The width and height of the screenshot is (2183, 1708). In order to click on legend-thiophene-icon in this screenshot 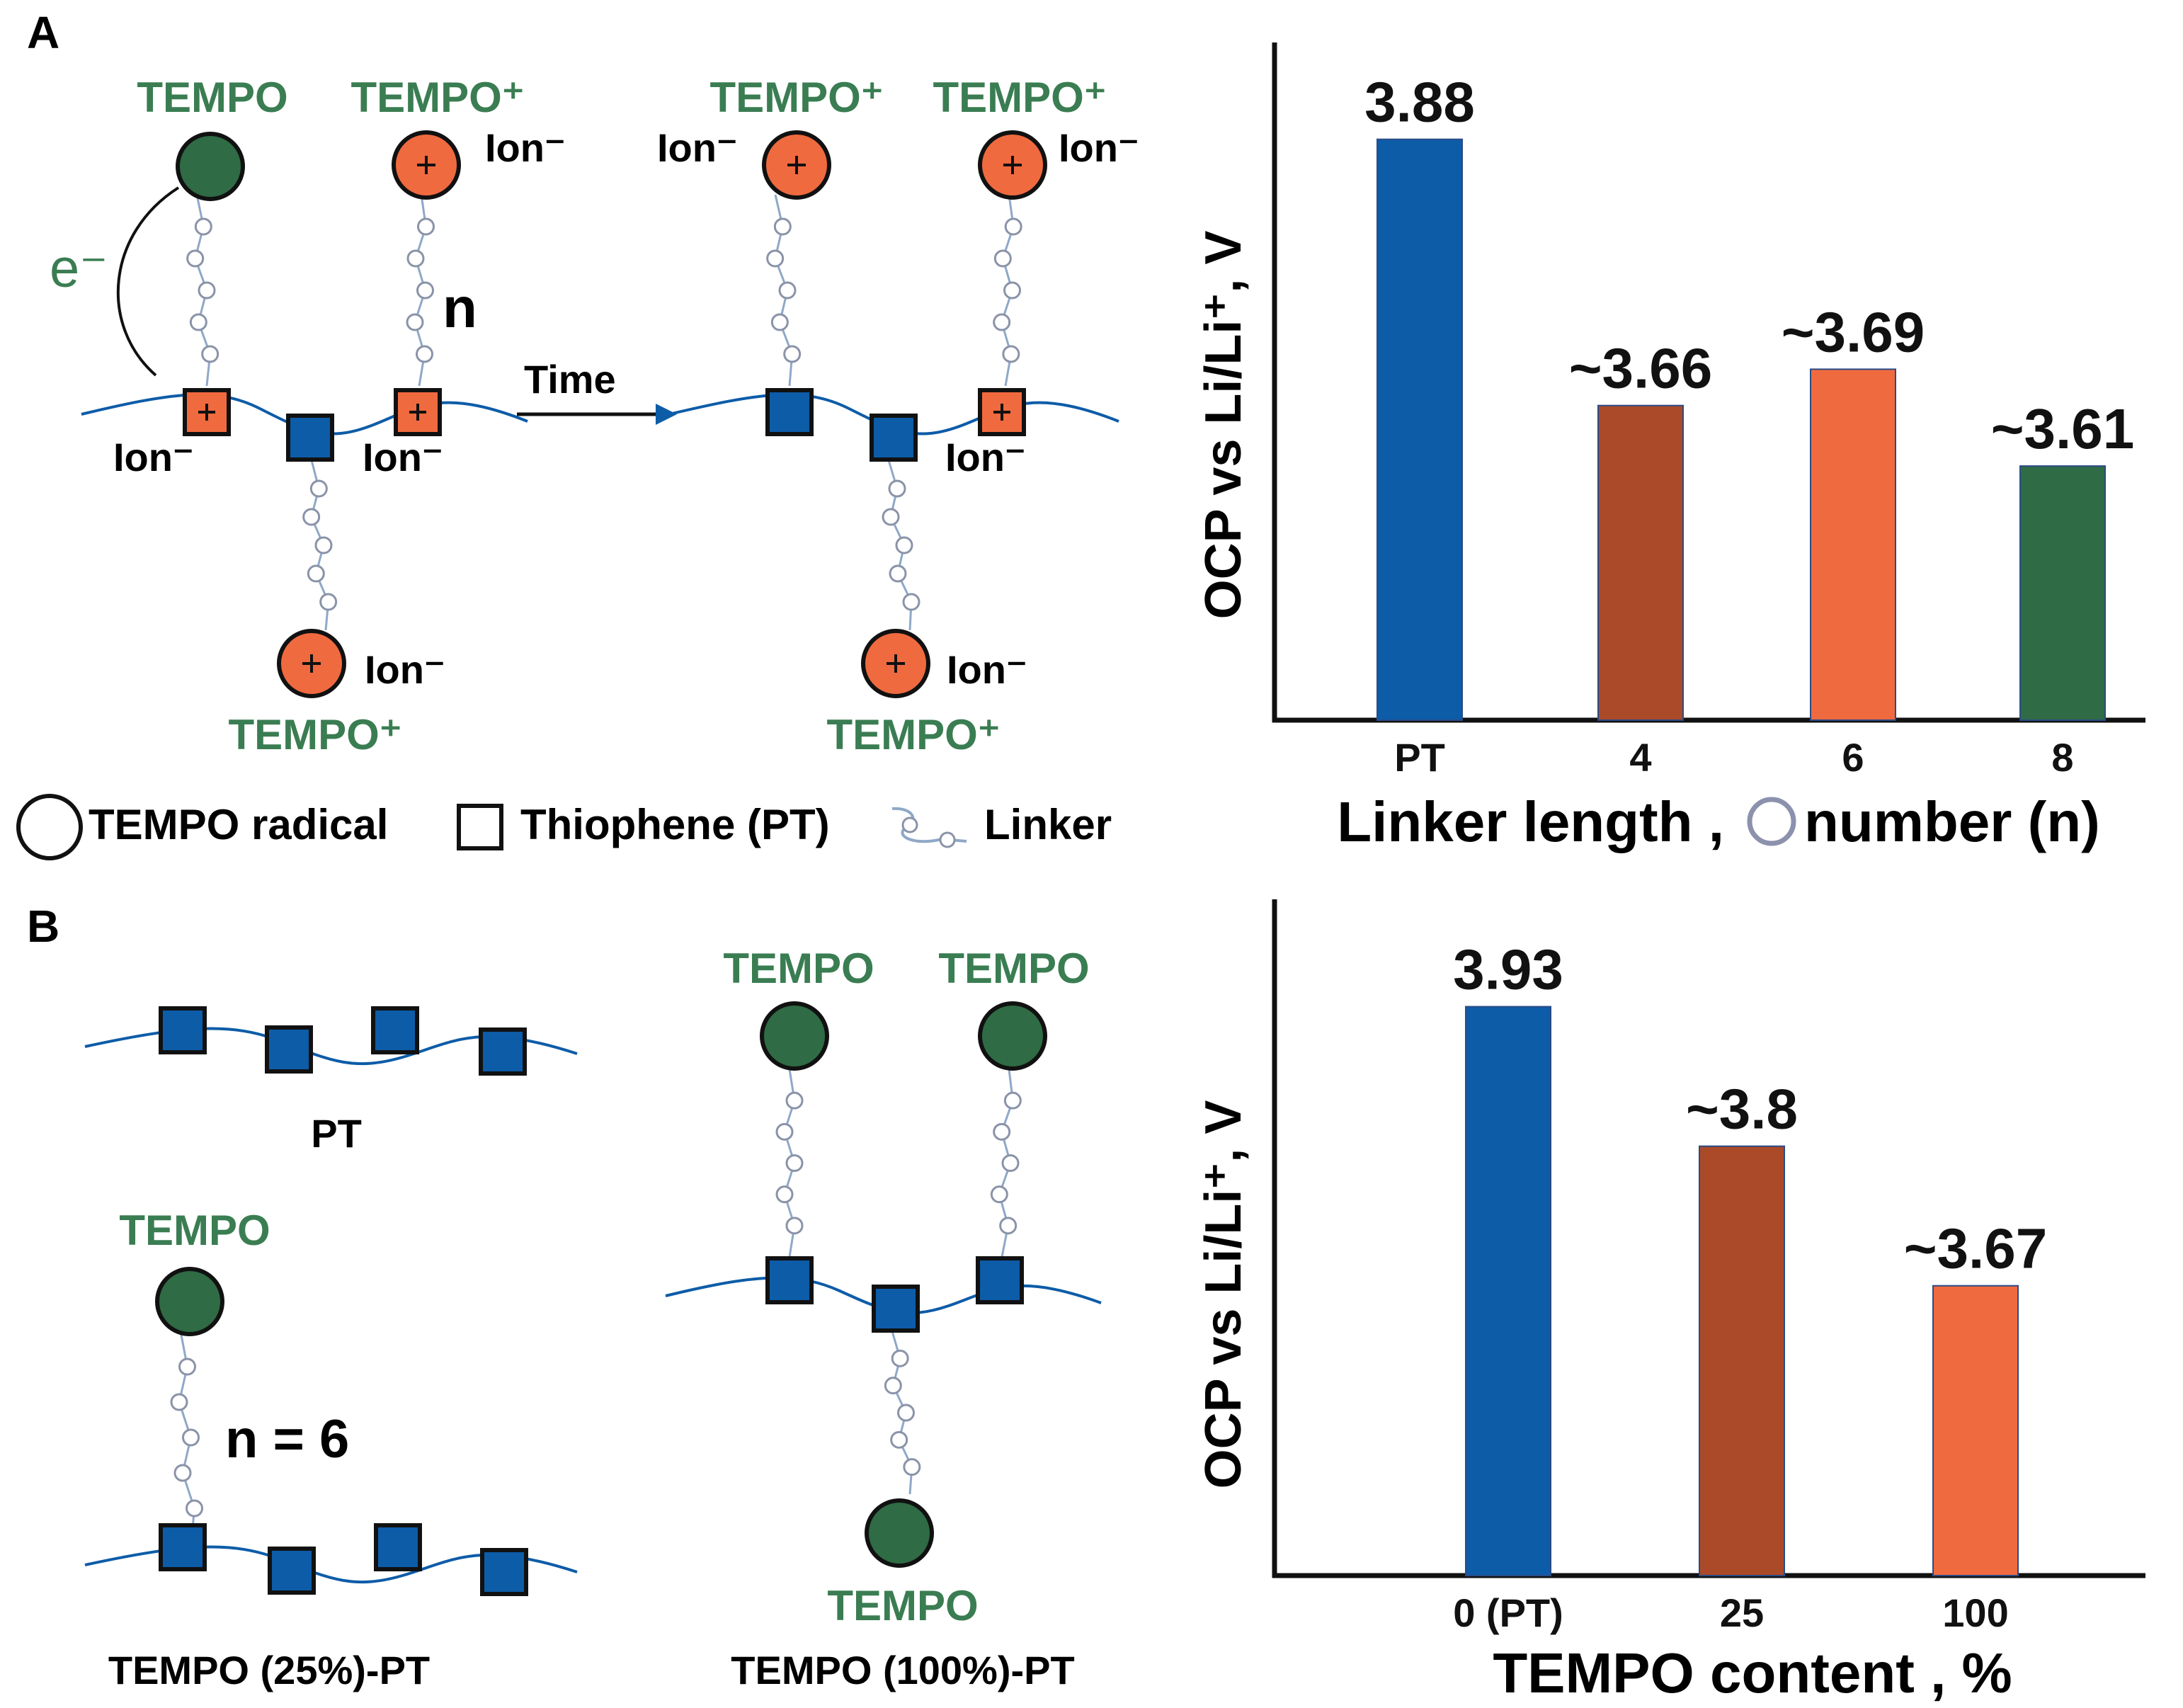, I will do `click(480, 827)`.